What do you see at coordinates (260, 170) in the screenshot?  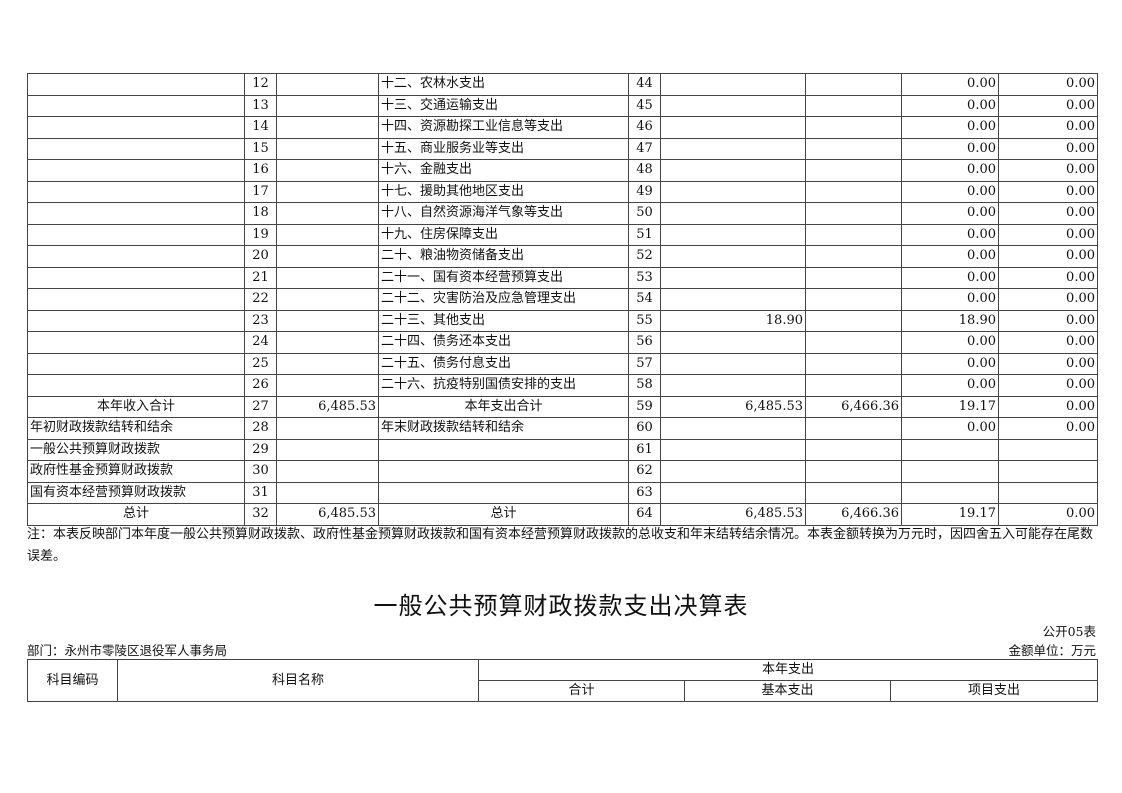 I see `income-line-number: 16` at bounding box center [260, 170].